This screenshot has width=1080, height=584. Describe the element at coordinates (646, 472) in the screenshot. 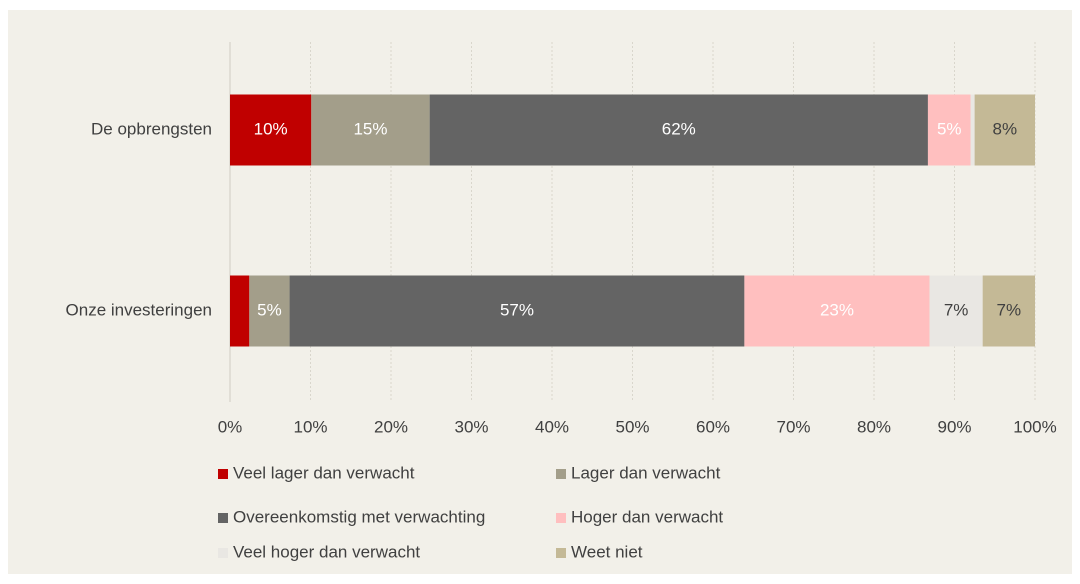

I see `legend-label: Lager dan verwacht` at that location.